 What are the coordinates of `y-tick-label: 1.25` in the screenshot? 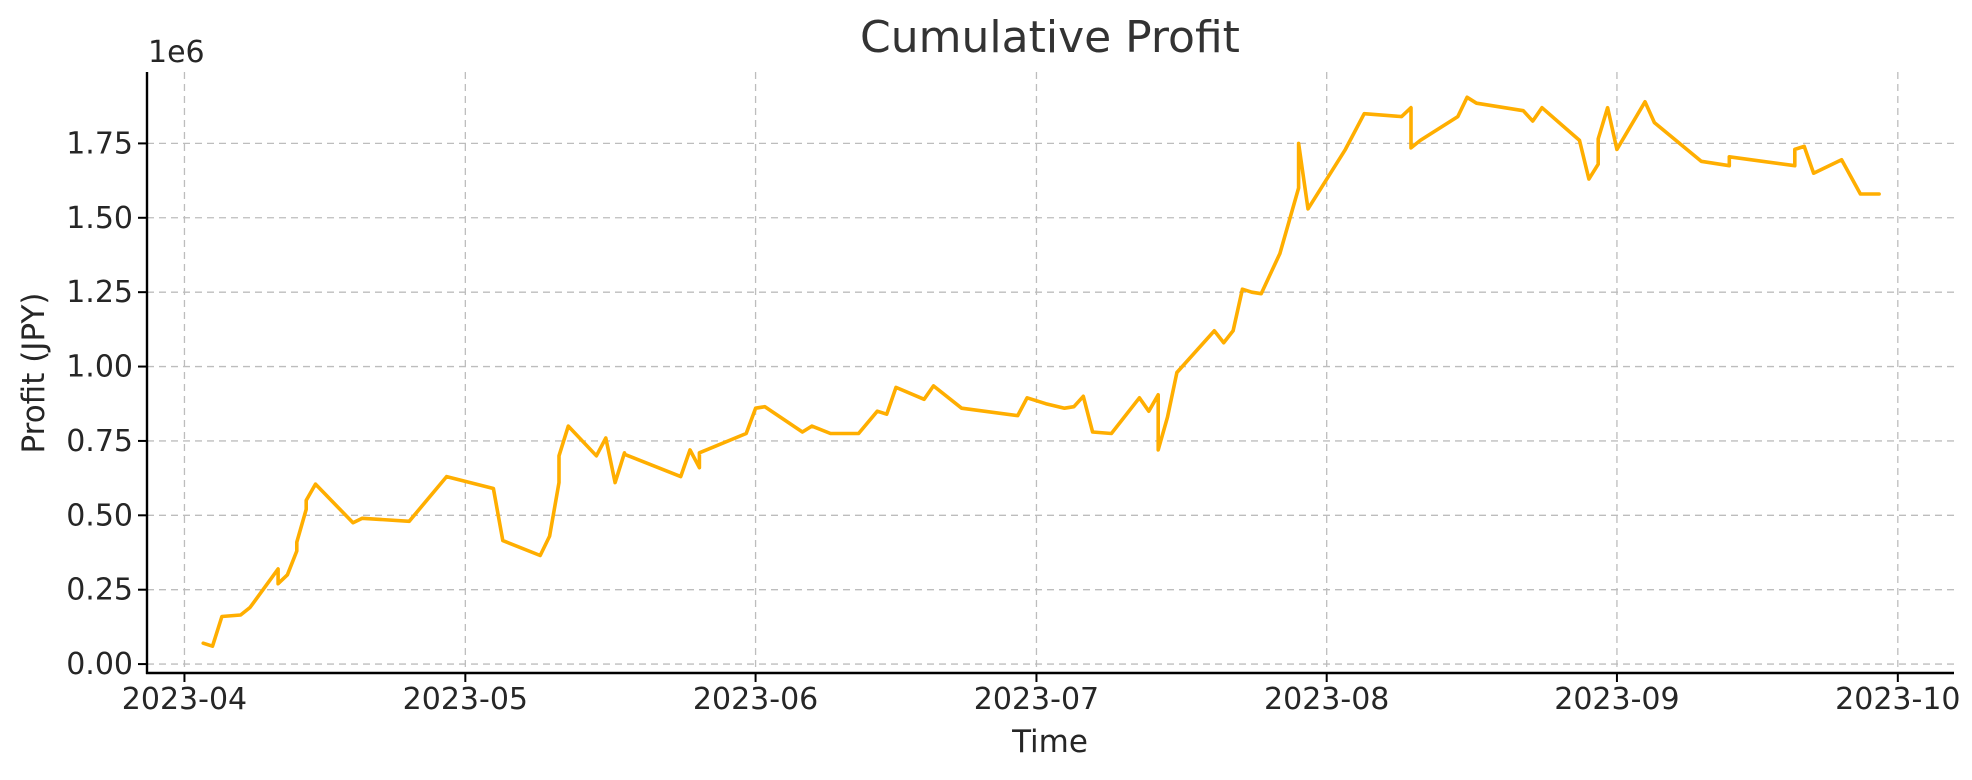 It's located at (99, 292).